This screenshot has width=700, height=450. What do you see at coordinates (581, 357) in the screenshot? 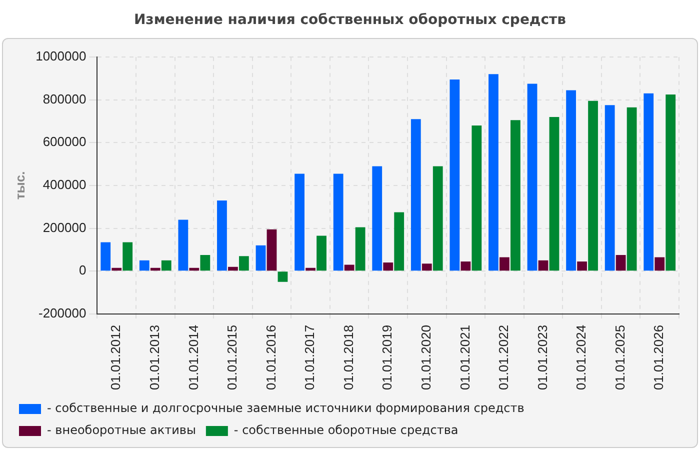
I see `x-tick-label: 01.01.2024` at bounding box center [581, 357].